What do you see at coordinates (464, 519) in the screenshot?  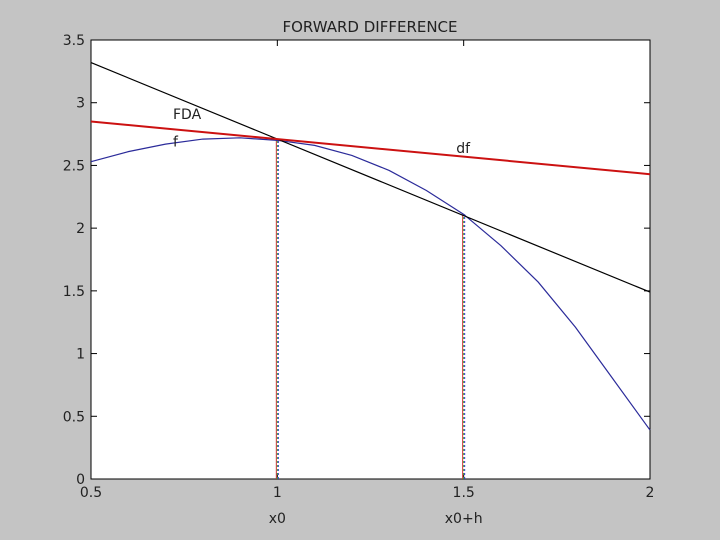 I see `x-sub-label: x0+h` at bounding box center [464, 519].